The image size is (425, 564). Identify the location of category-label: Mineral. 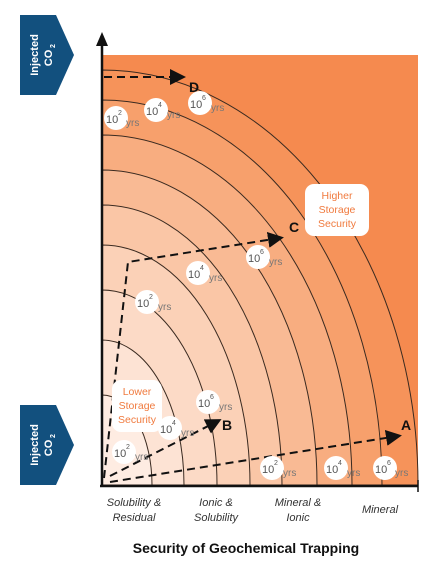
(380, 510).